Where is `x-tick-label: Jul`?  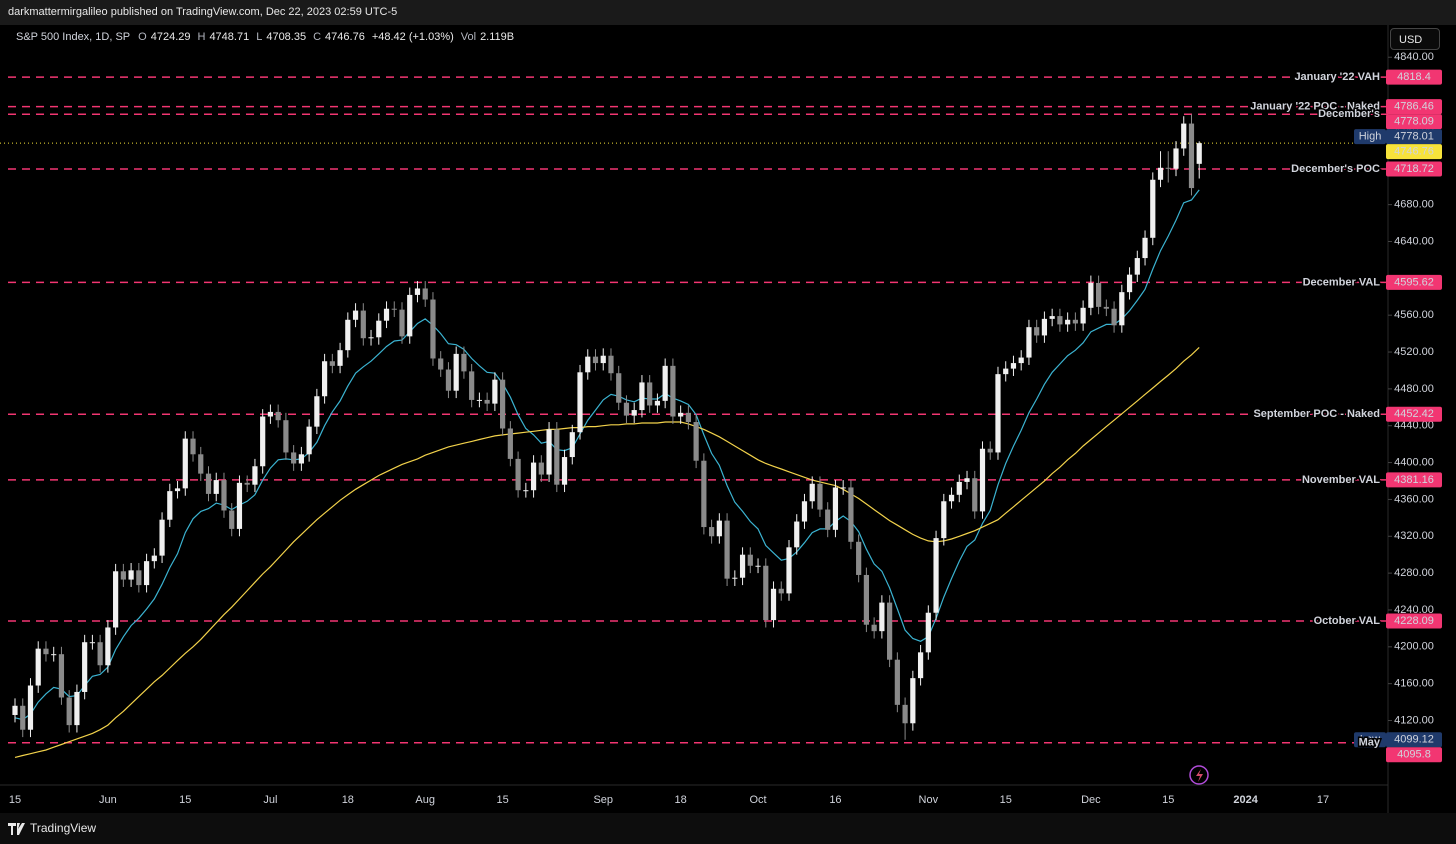
x-tick-label: Jul is located at coordinates (270, 800).